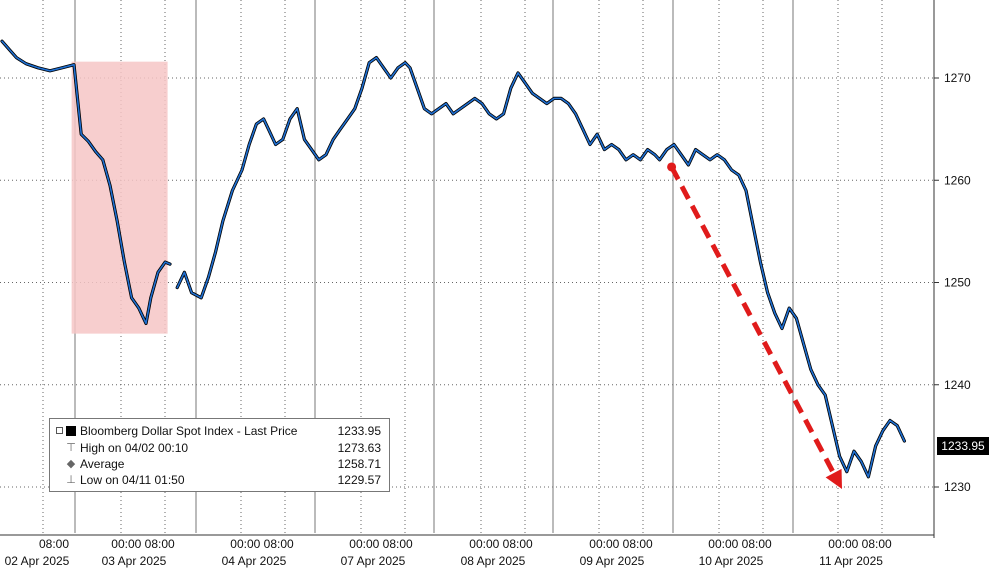 The image size is (991, 568). I want to click on x-time-label-2: 00:00 08:00, so click(262, 544).